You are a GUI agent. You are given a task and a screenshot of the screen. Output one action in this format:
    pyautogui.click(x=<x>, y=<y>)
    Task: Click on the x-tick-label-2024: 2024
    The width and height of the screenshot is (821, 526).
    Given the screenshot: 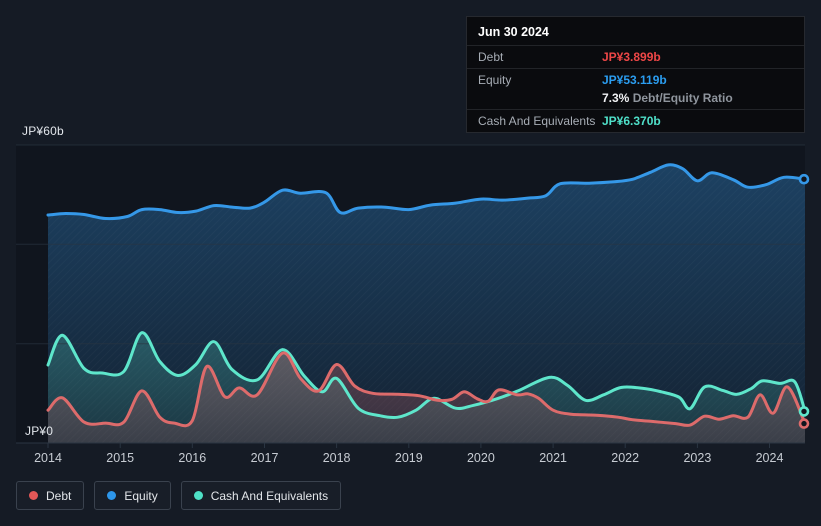 What is the action you would take?
    pyautogui.click(x=770, y=458)
    